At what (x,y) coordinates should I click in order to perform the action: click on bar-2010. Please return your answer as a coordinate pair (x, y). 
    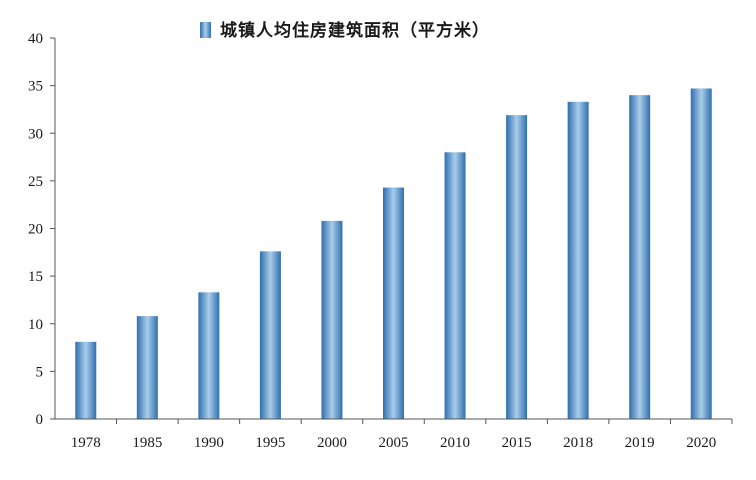
    Looking at the image, I should click on (455, 286).